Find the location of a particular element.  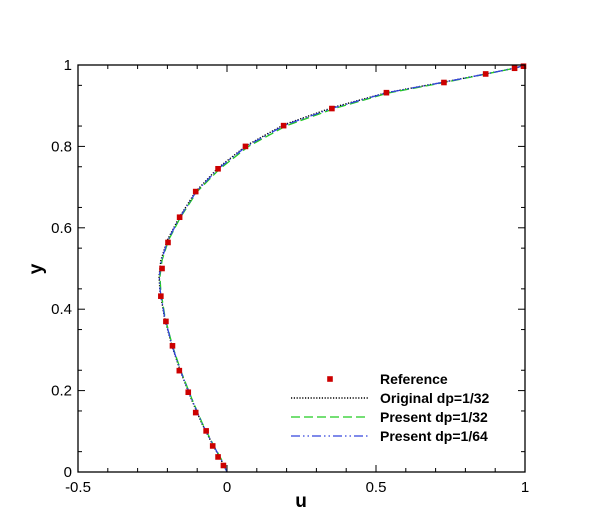

legend-label: Reference is located at coordinates (414, 379).